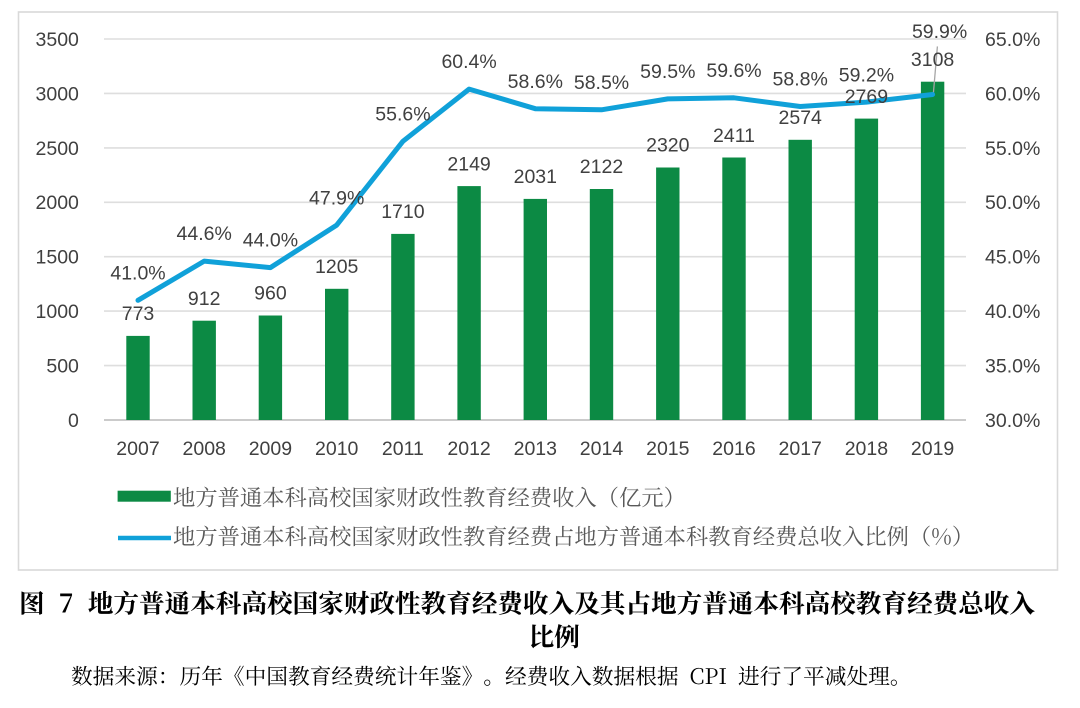  What do you see at coordinates (62, 367) in the screenshot?
I see `svg-text: 500` at bounding box center [62, 367].